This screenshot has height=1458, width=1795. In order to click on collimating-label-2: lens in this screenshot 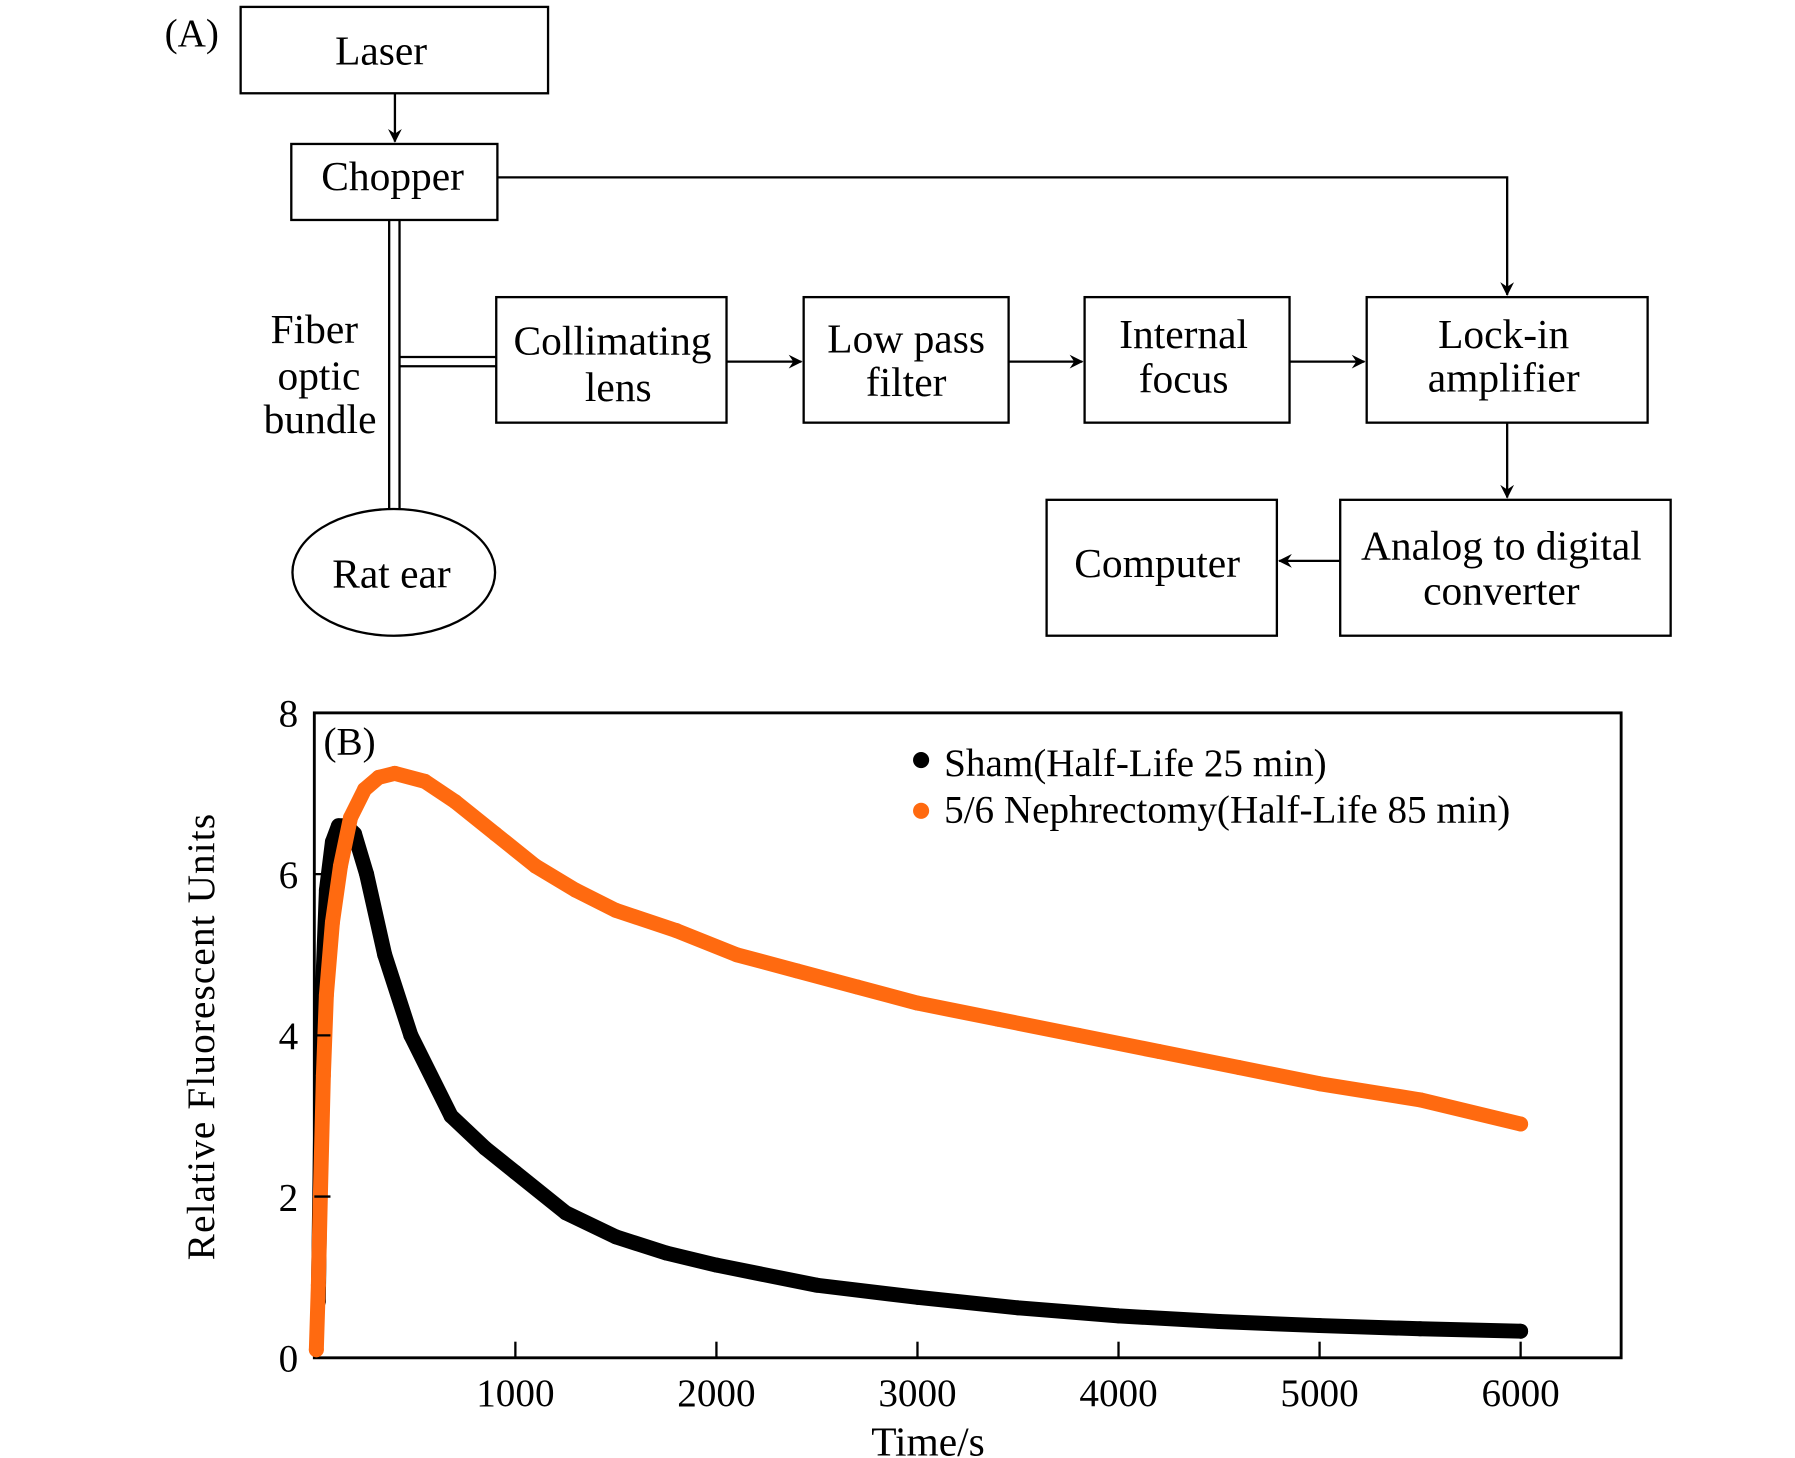, I will do `click(618, 387)`.